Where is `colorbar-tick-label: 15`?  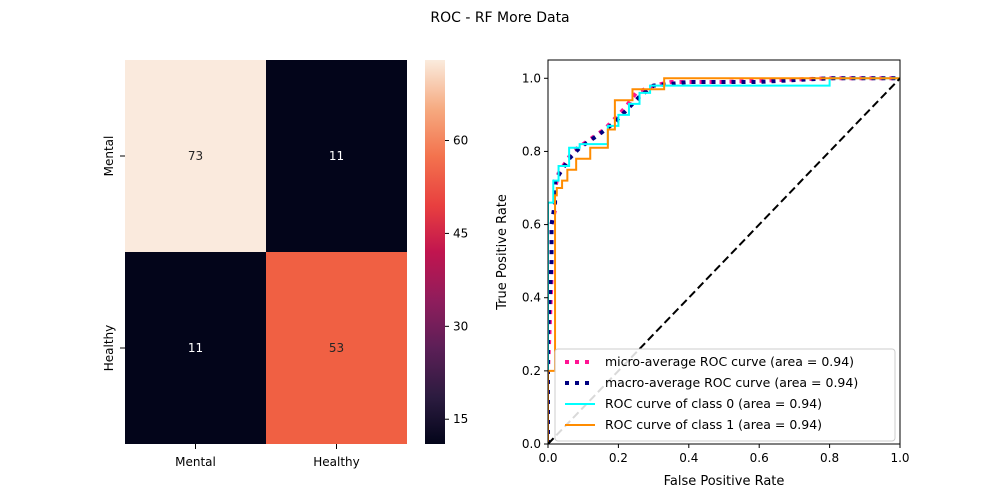 colorbar-tick-label: 15 is located at coordinates (460, 419).